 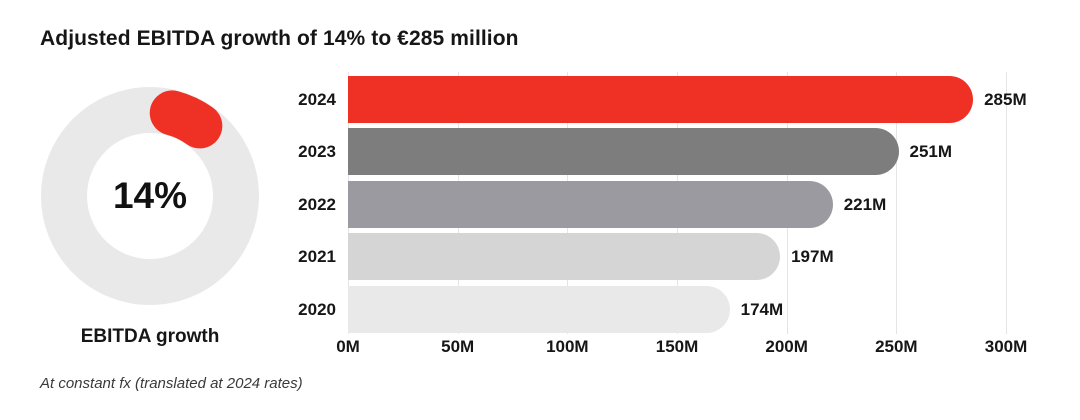 What do you see at coordinates (317, 309) in the screenshot?
I see `category-label: 2020` at bounding box center [317, 309].